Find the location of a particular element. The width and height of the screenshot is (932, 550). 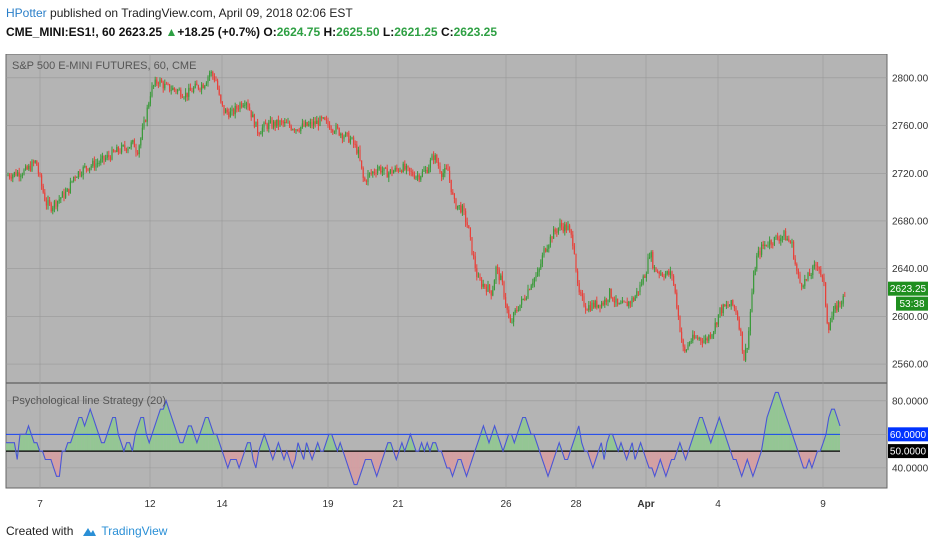

author-link: HPotter is located at coordinates (26, 13).